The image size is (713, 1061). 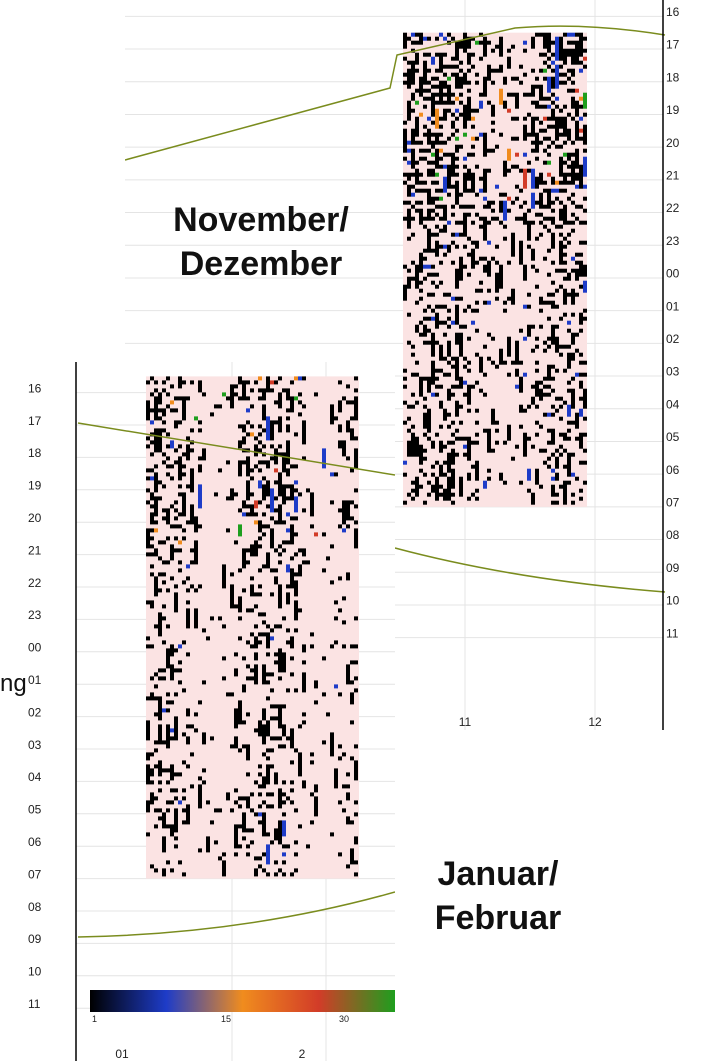 I want to click on y-tick-label: 17, so click(x=673, y=45).